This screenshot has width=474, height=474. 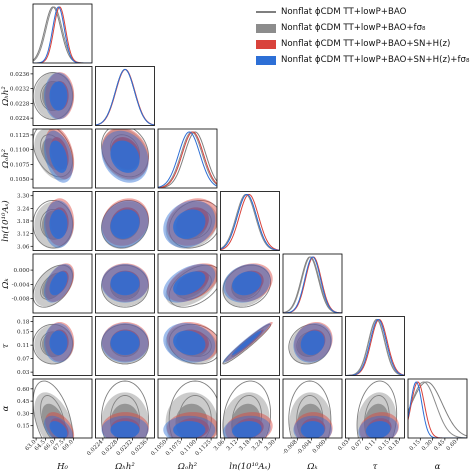 I want to click on panel-ln10A-H0, so click(x=54, y=223).